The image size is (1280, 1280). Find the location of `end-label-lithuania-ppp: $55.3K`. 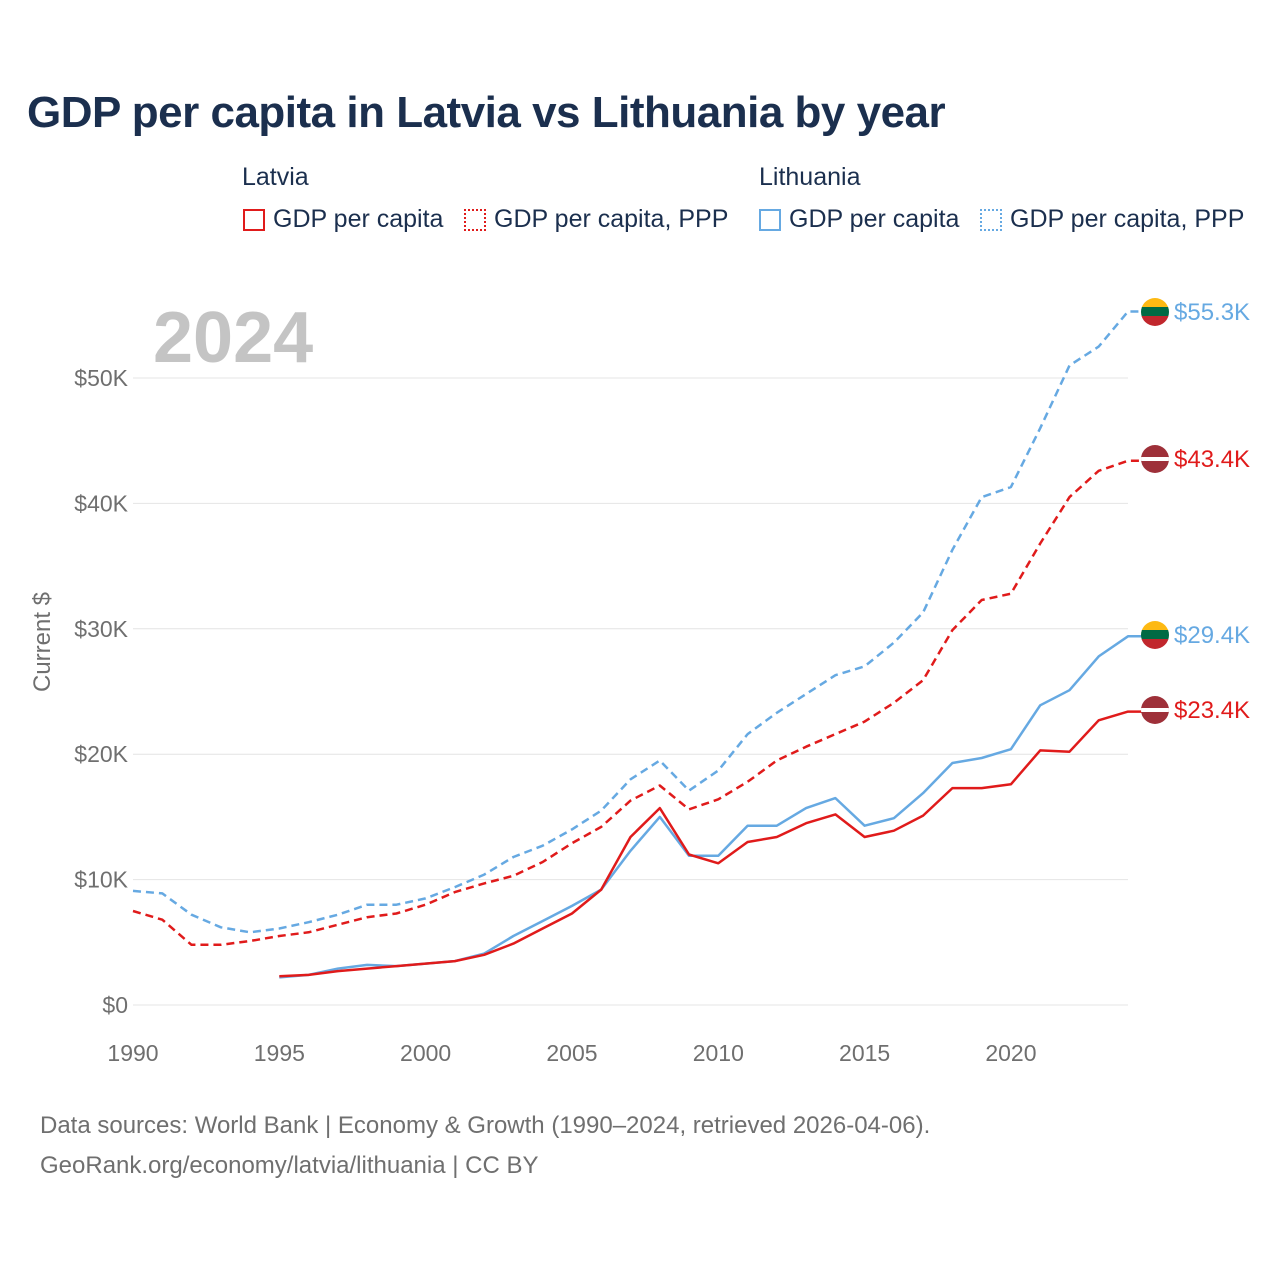

end-label-lithuania-ppp: $55.3K is located at coordinates (1212, 312).